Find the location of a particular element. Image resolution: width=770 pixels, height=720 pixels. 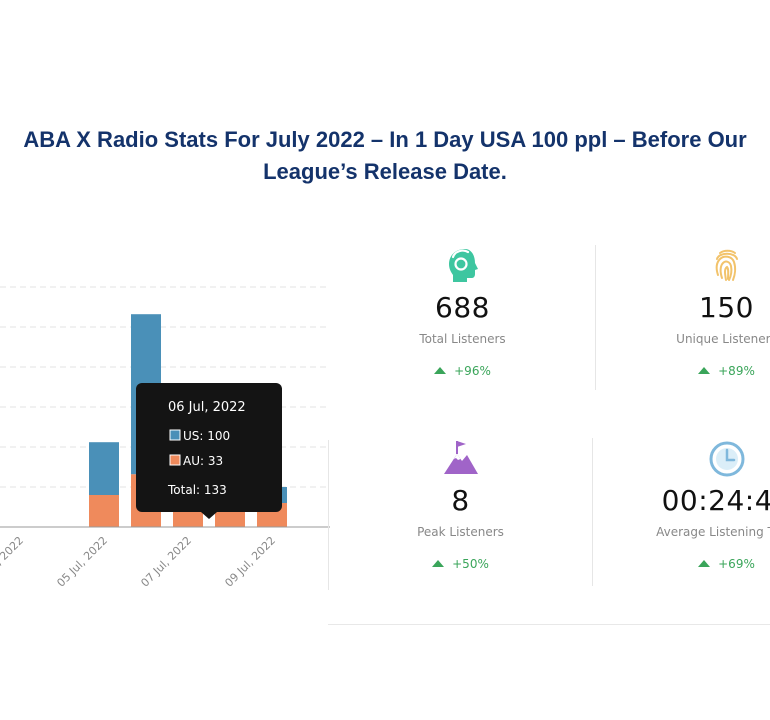

tooltip-date: 06 Jul, 2022 is located at coordinates (207, 407).